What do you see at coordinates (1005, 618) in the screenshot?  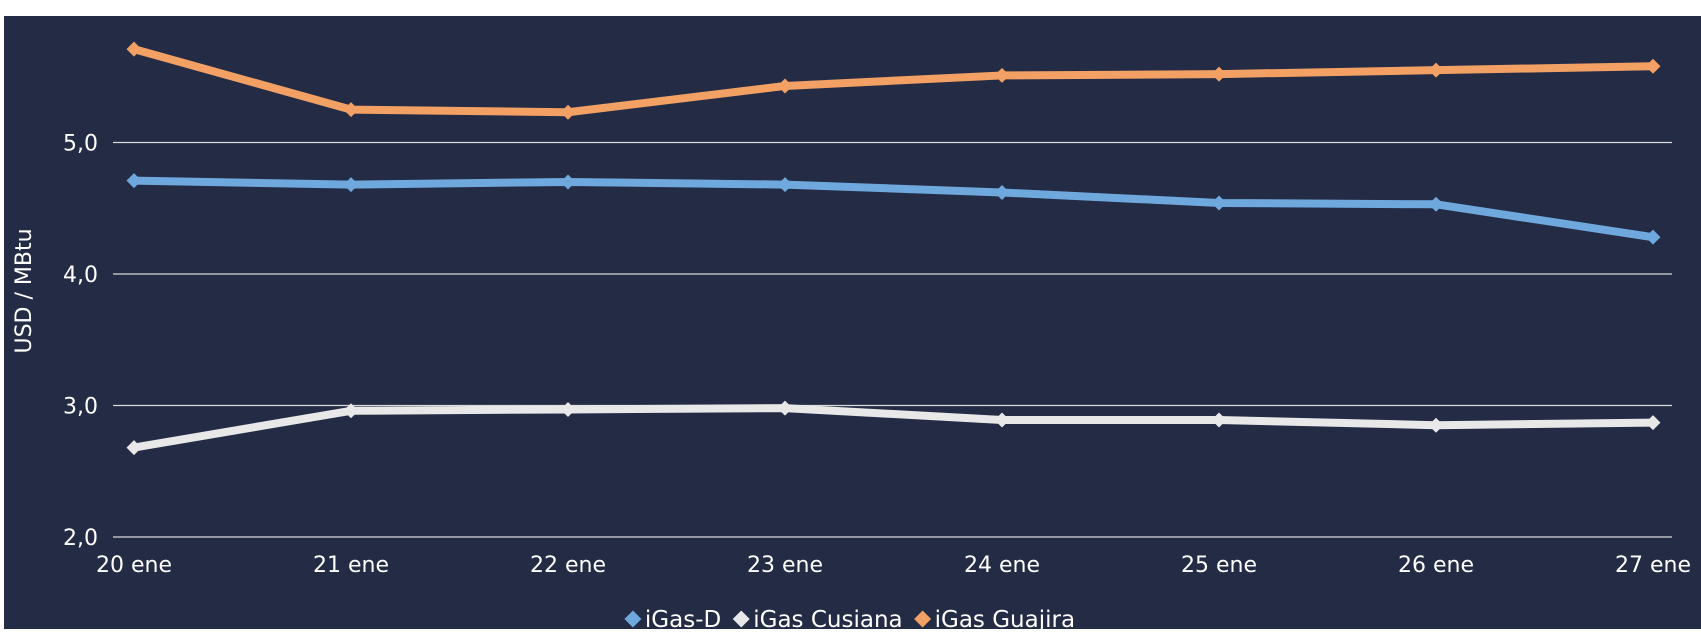 I see `legend-label: iGas Guajira` at bounding box center [1005, 618].